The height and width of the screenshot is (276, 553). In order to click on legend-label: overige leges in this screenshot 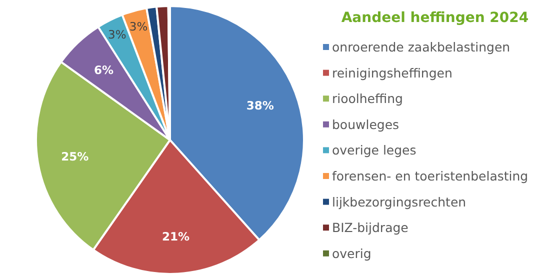, I will do `click(374, 150)`.